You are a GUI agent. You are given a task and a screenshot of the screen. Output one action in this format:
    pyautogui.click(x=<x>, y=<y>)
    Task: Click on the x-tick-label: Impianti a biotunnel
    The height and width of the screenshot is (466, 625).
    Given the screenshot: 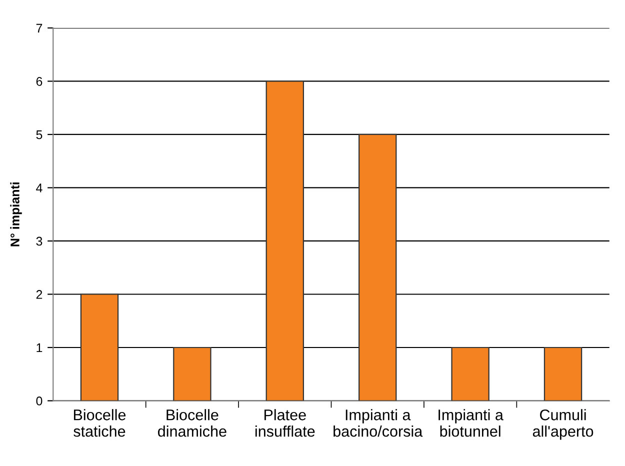 What is the action you would take?
    pyautogui.click(x=471, y=423)
    